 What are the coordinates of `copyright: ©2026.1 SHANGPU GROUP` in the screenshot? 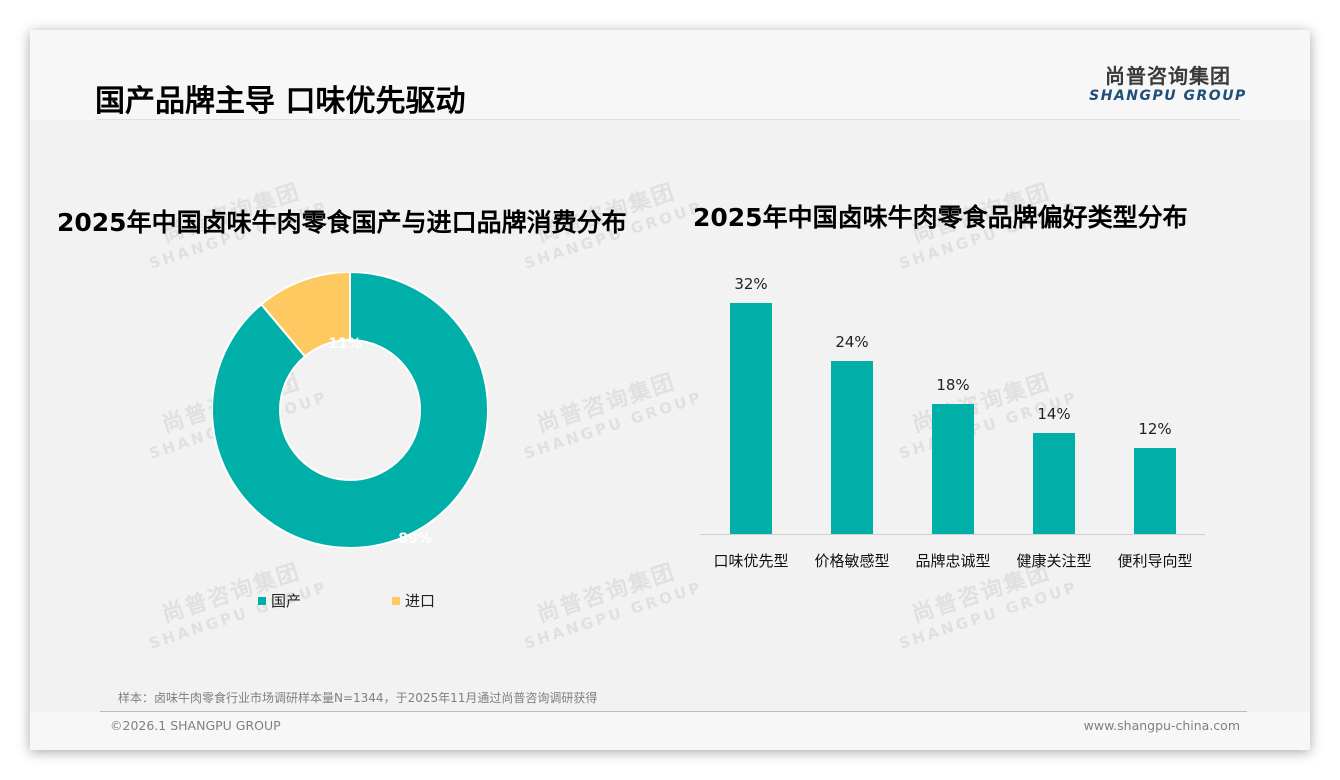 It's located at (195, 725).